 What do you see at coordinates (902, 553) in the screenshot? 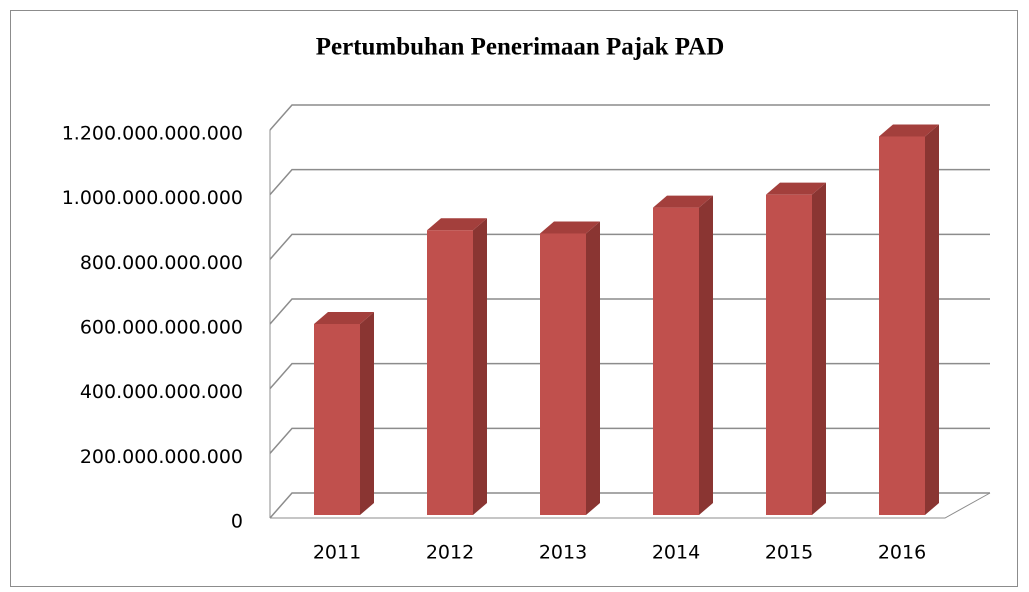
I see `x-tick-label: 2016` at bounding box center [902, 553].